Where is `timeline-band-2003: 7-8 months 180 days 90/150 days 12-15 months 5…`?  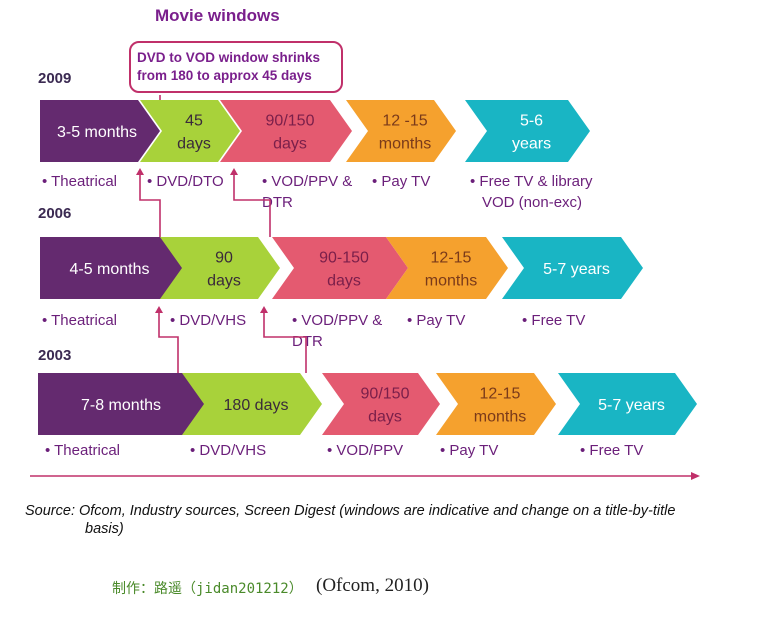
timeline-band-2003: 7-8 months 180 days 90/150 days 12-15 months 5… is located at coordinates (367, 404).